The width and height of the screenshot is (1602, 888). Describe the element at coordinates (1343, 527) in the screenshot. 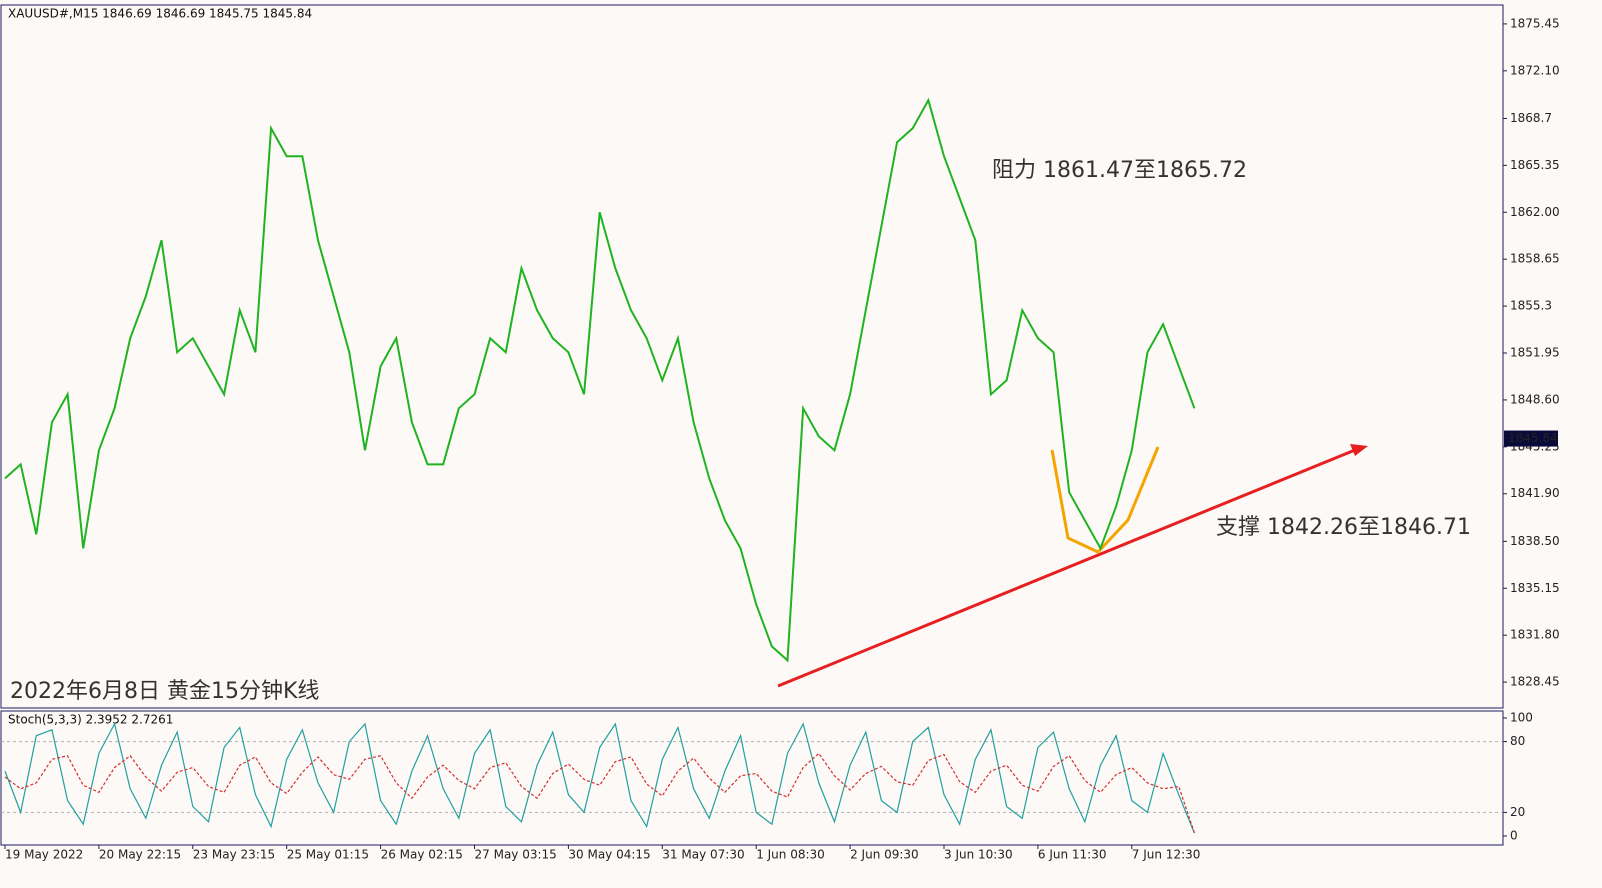

I see `support-note: 支撑 1842.26至1846.71` at that location.